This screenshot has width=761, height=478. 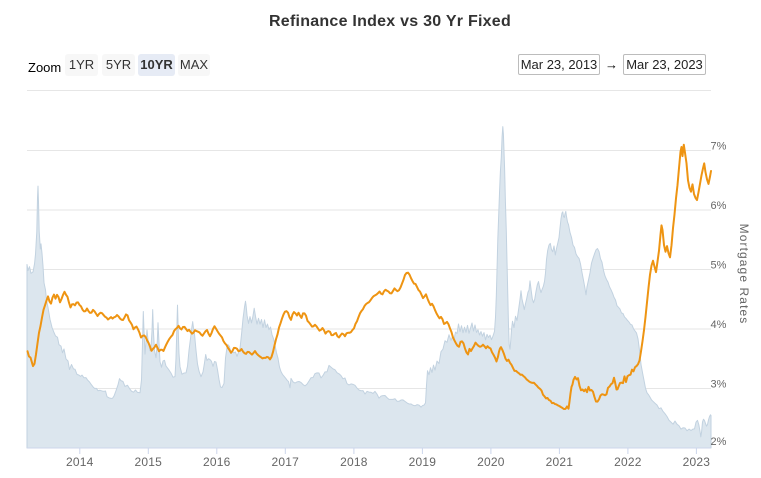 What do you see at coordinates (719, 442) in the screenshot?
I see `svg-text: 2%` at bounding box center [719, 442].